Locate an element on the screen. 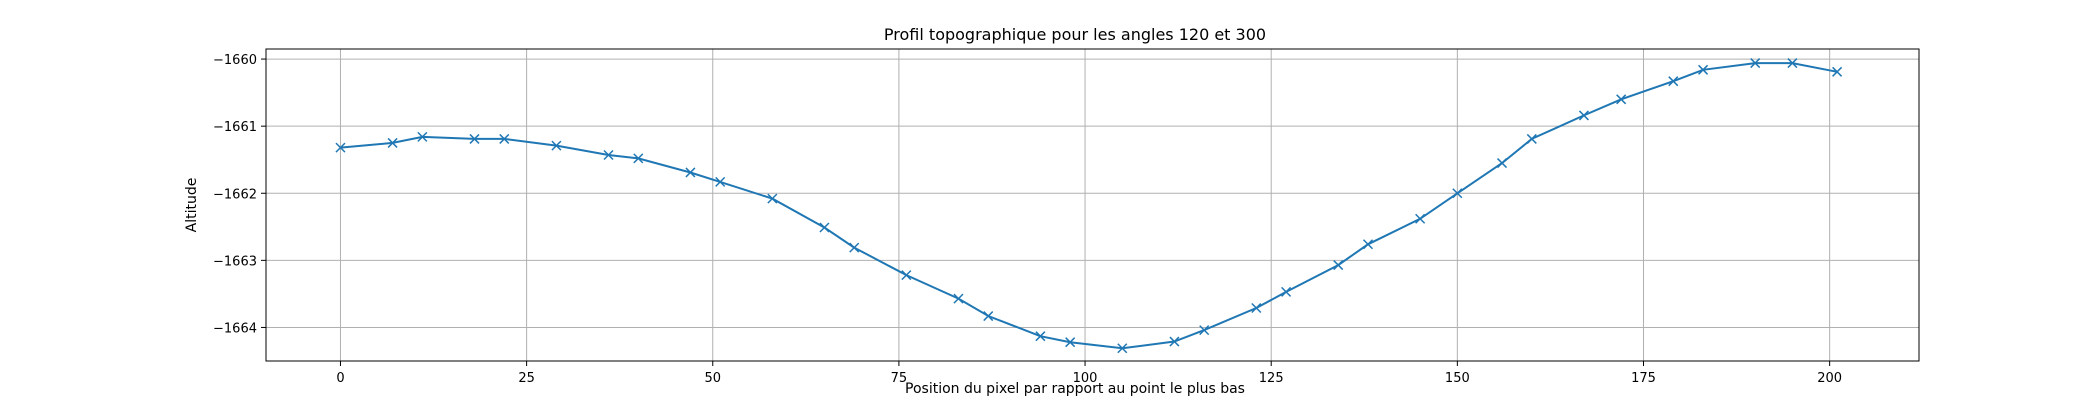 This screenshot has width=2100, height=400. y-tick-label: −1662 is located at coordinates (235, 194).